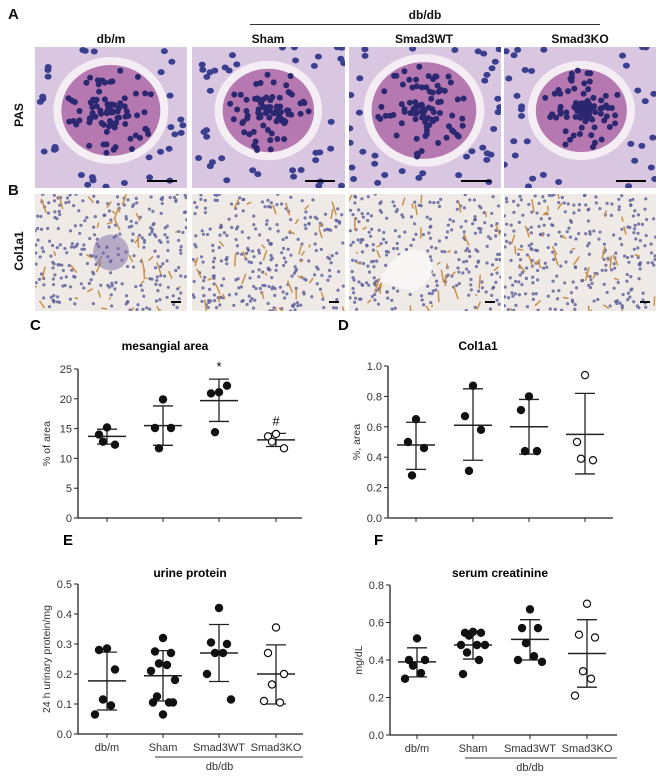  What do you see at coordinates (425, 15) in the screenshot?
I see `db-db-group-header: db/db` at bounding box center [425, 15].